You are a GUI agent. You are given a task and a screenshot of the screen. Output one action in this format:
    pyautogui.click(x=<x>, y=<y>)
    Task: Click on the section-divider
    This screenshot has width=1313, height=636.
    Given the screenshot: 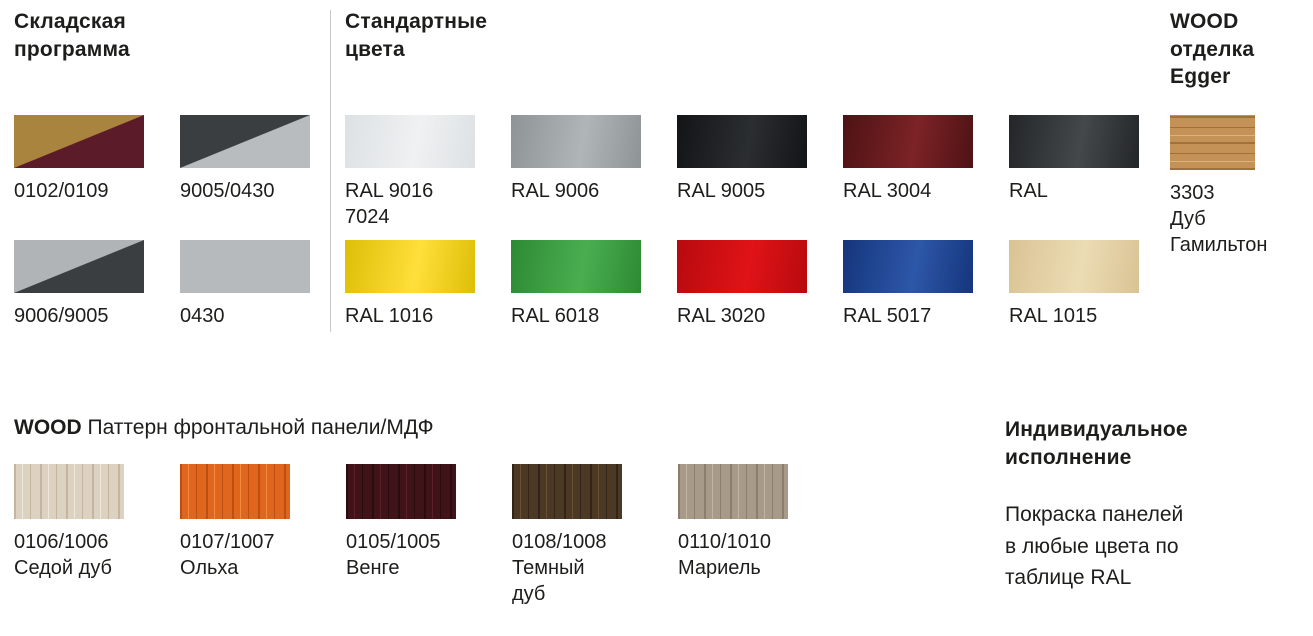 What is the action you would take?
    pyautogui.click(x=330, y=171)
    